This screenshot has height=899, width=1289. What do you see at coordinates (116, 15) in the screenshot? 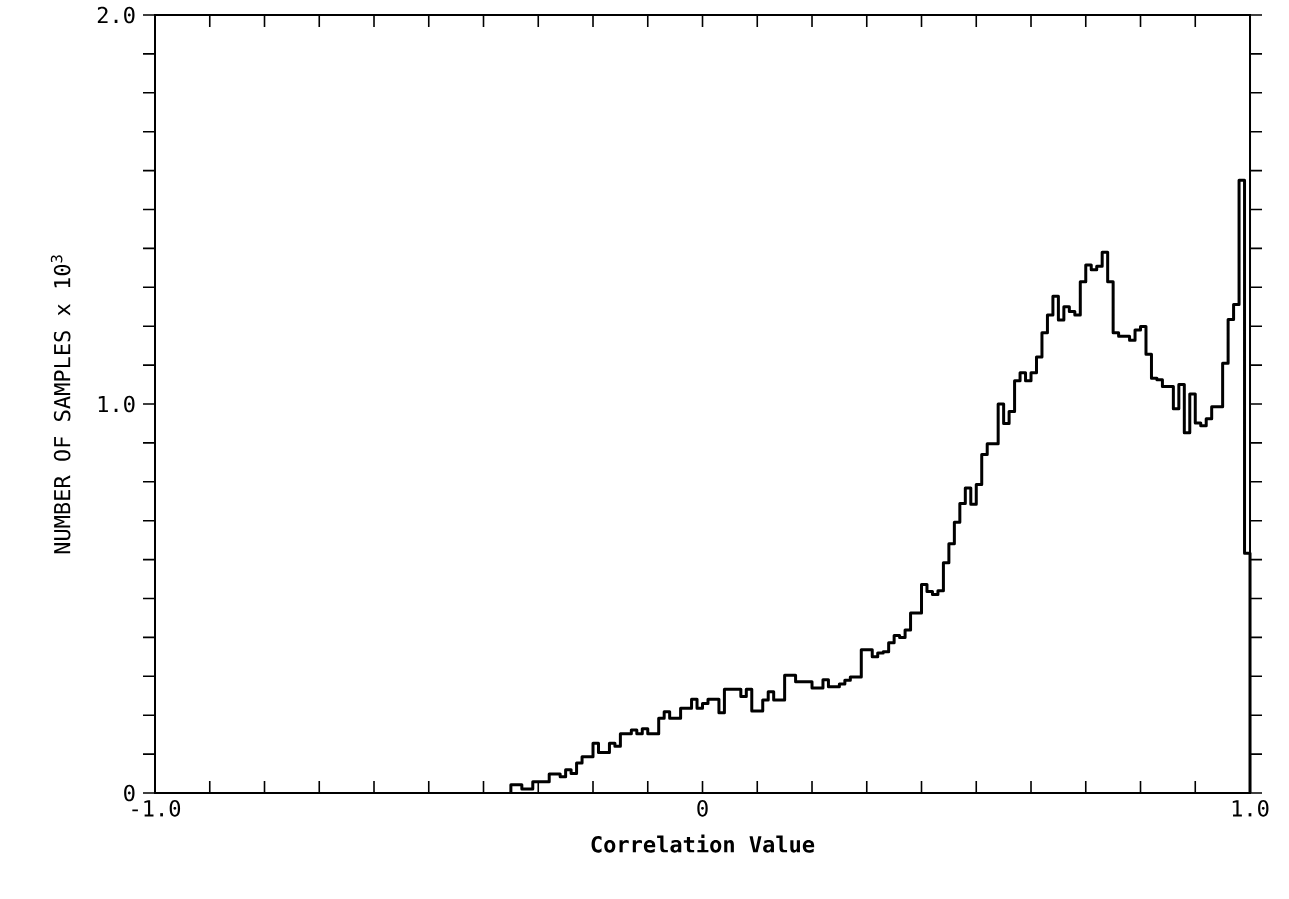
I see `y-tick-label: 2.0` at bounding box center [116, 15].